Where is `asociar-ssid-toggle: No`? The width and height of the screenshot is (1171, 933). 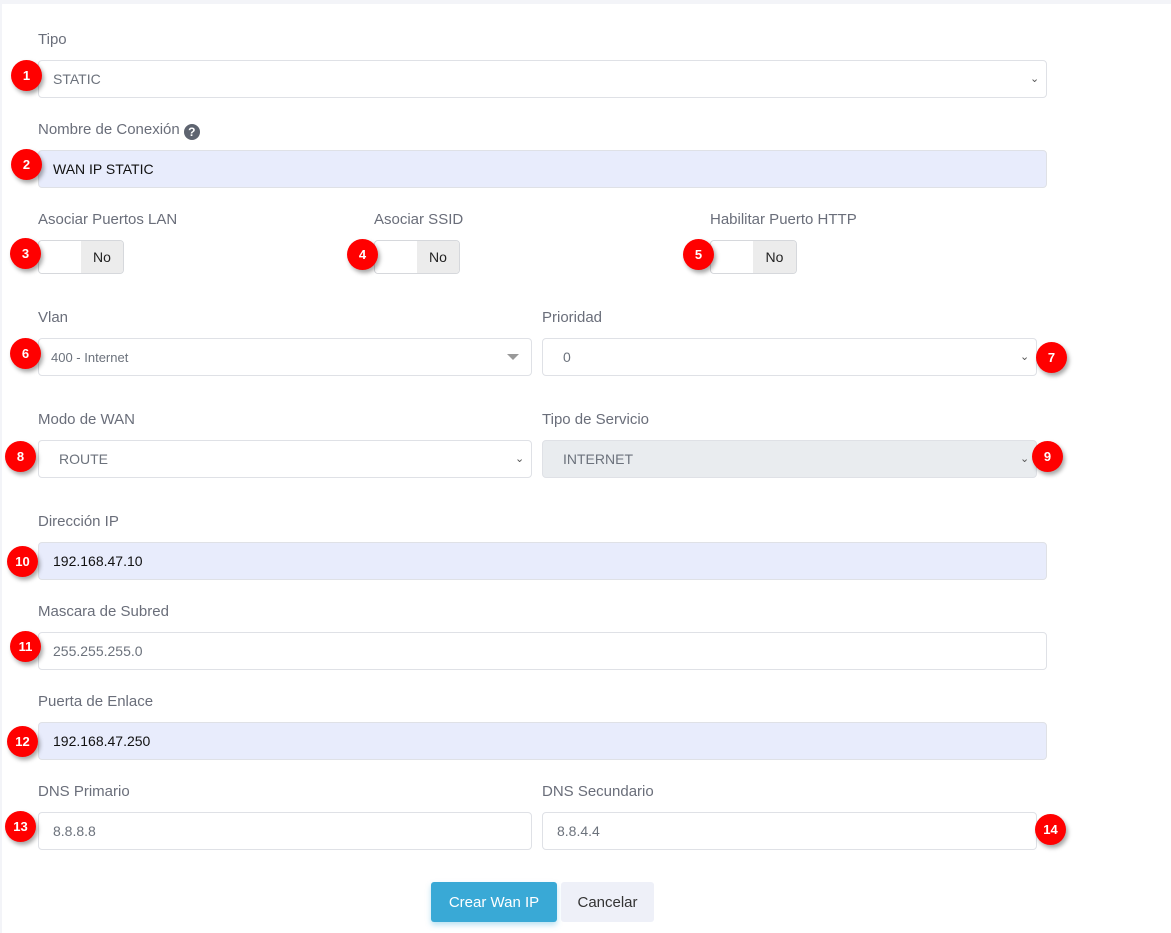
asociar-ssid-toggle: No is located at coordinates (417, 257).